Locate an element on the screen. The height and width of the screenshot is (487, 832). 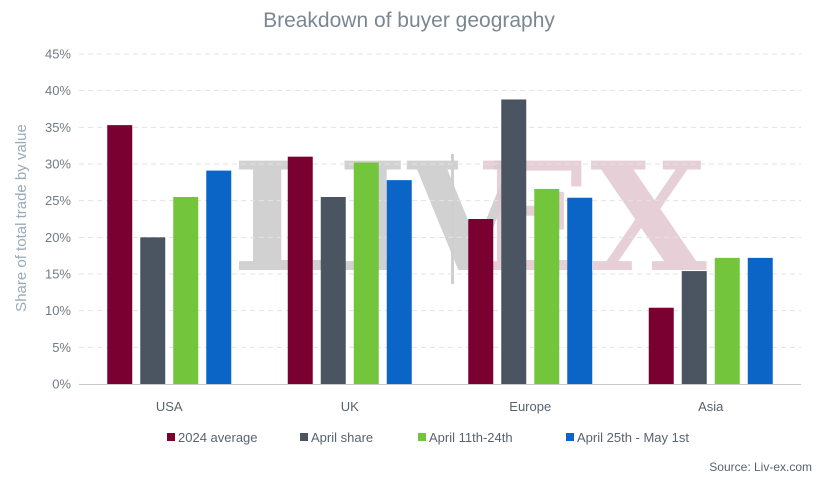
source-note: Source: Liv-ex.com is located at coordinates (760, 467).